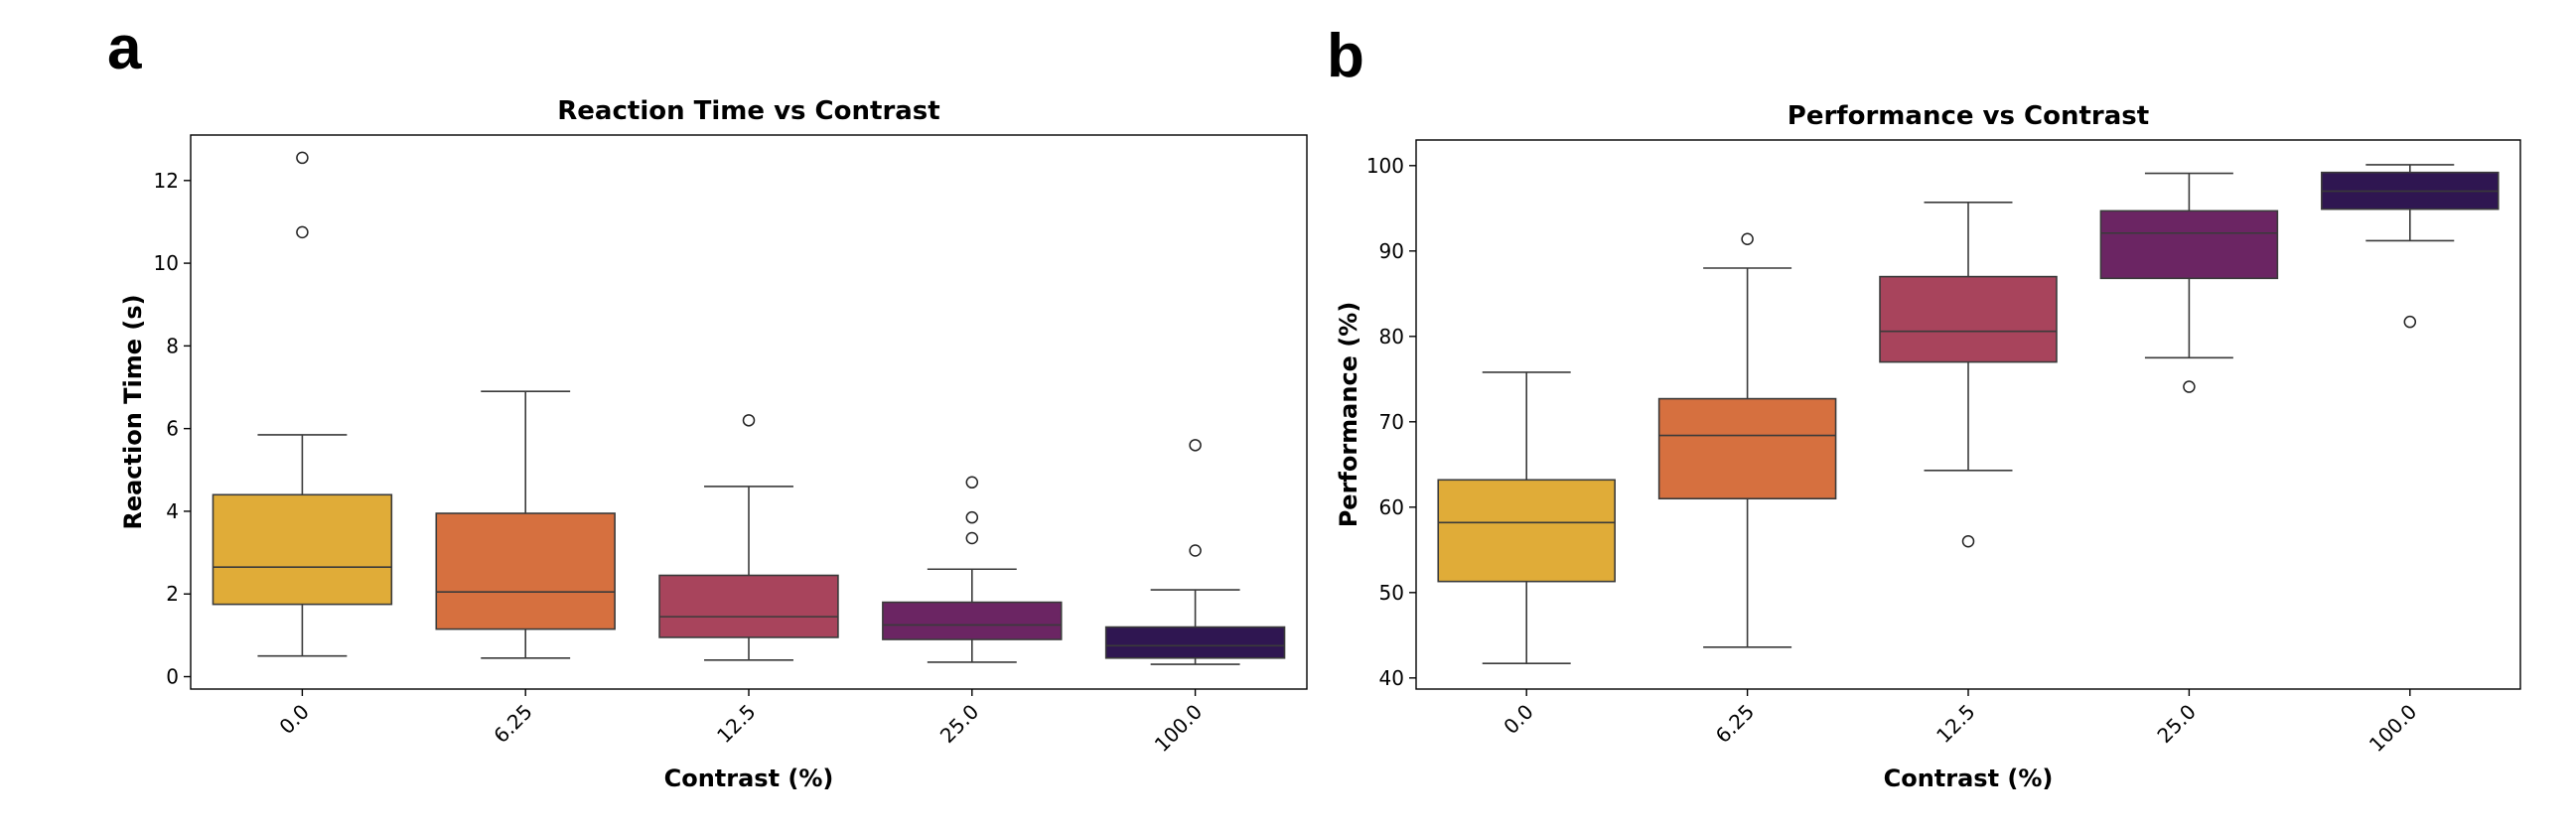 The height and width of the screenshot is (837, 2576). I want to click on outlier-25.0-1, so click(972, 517).